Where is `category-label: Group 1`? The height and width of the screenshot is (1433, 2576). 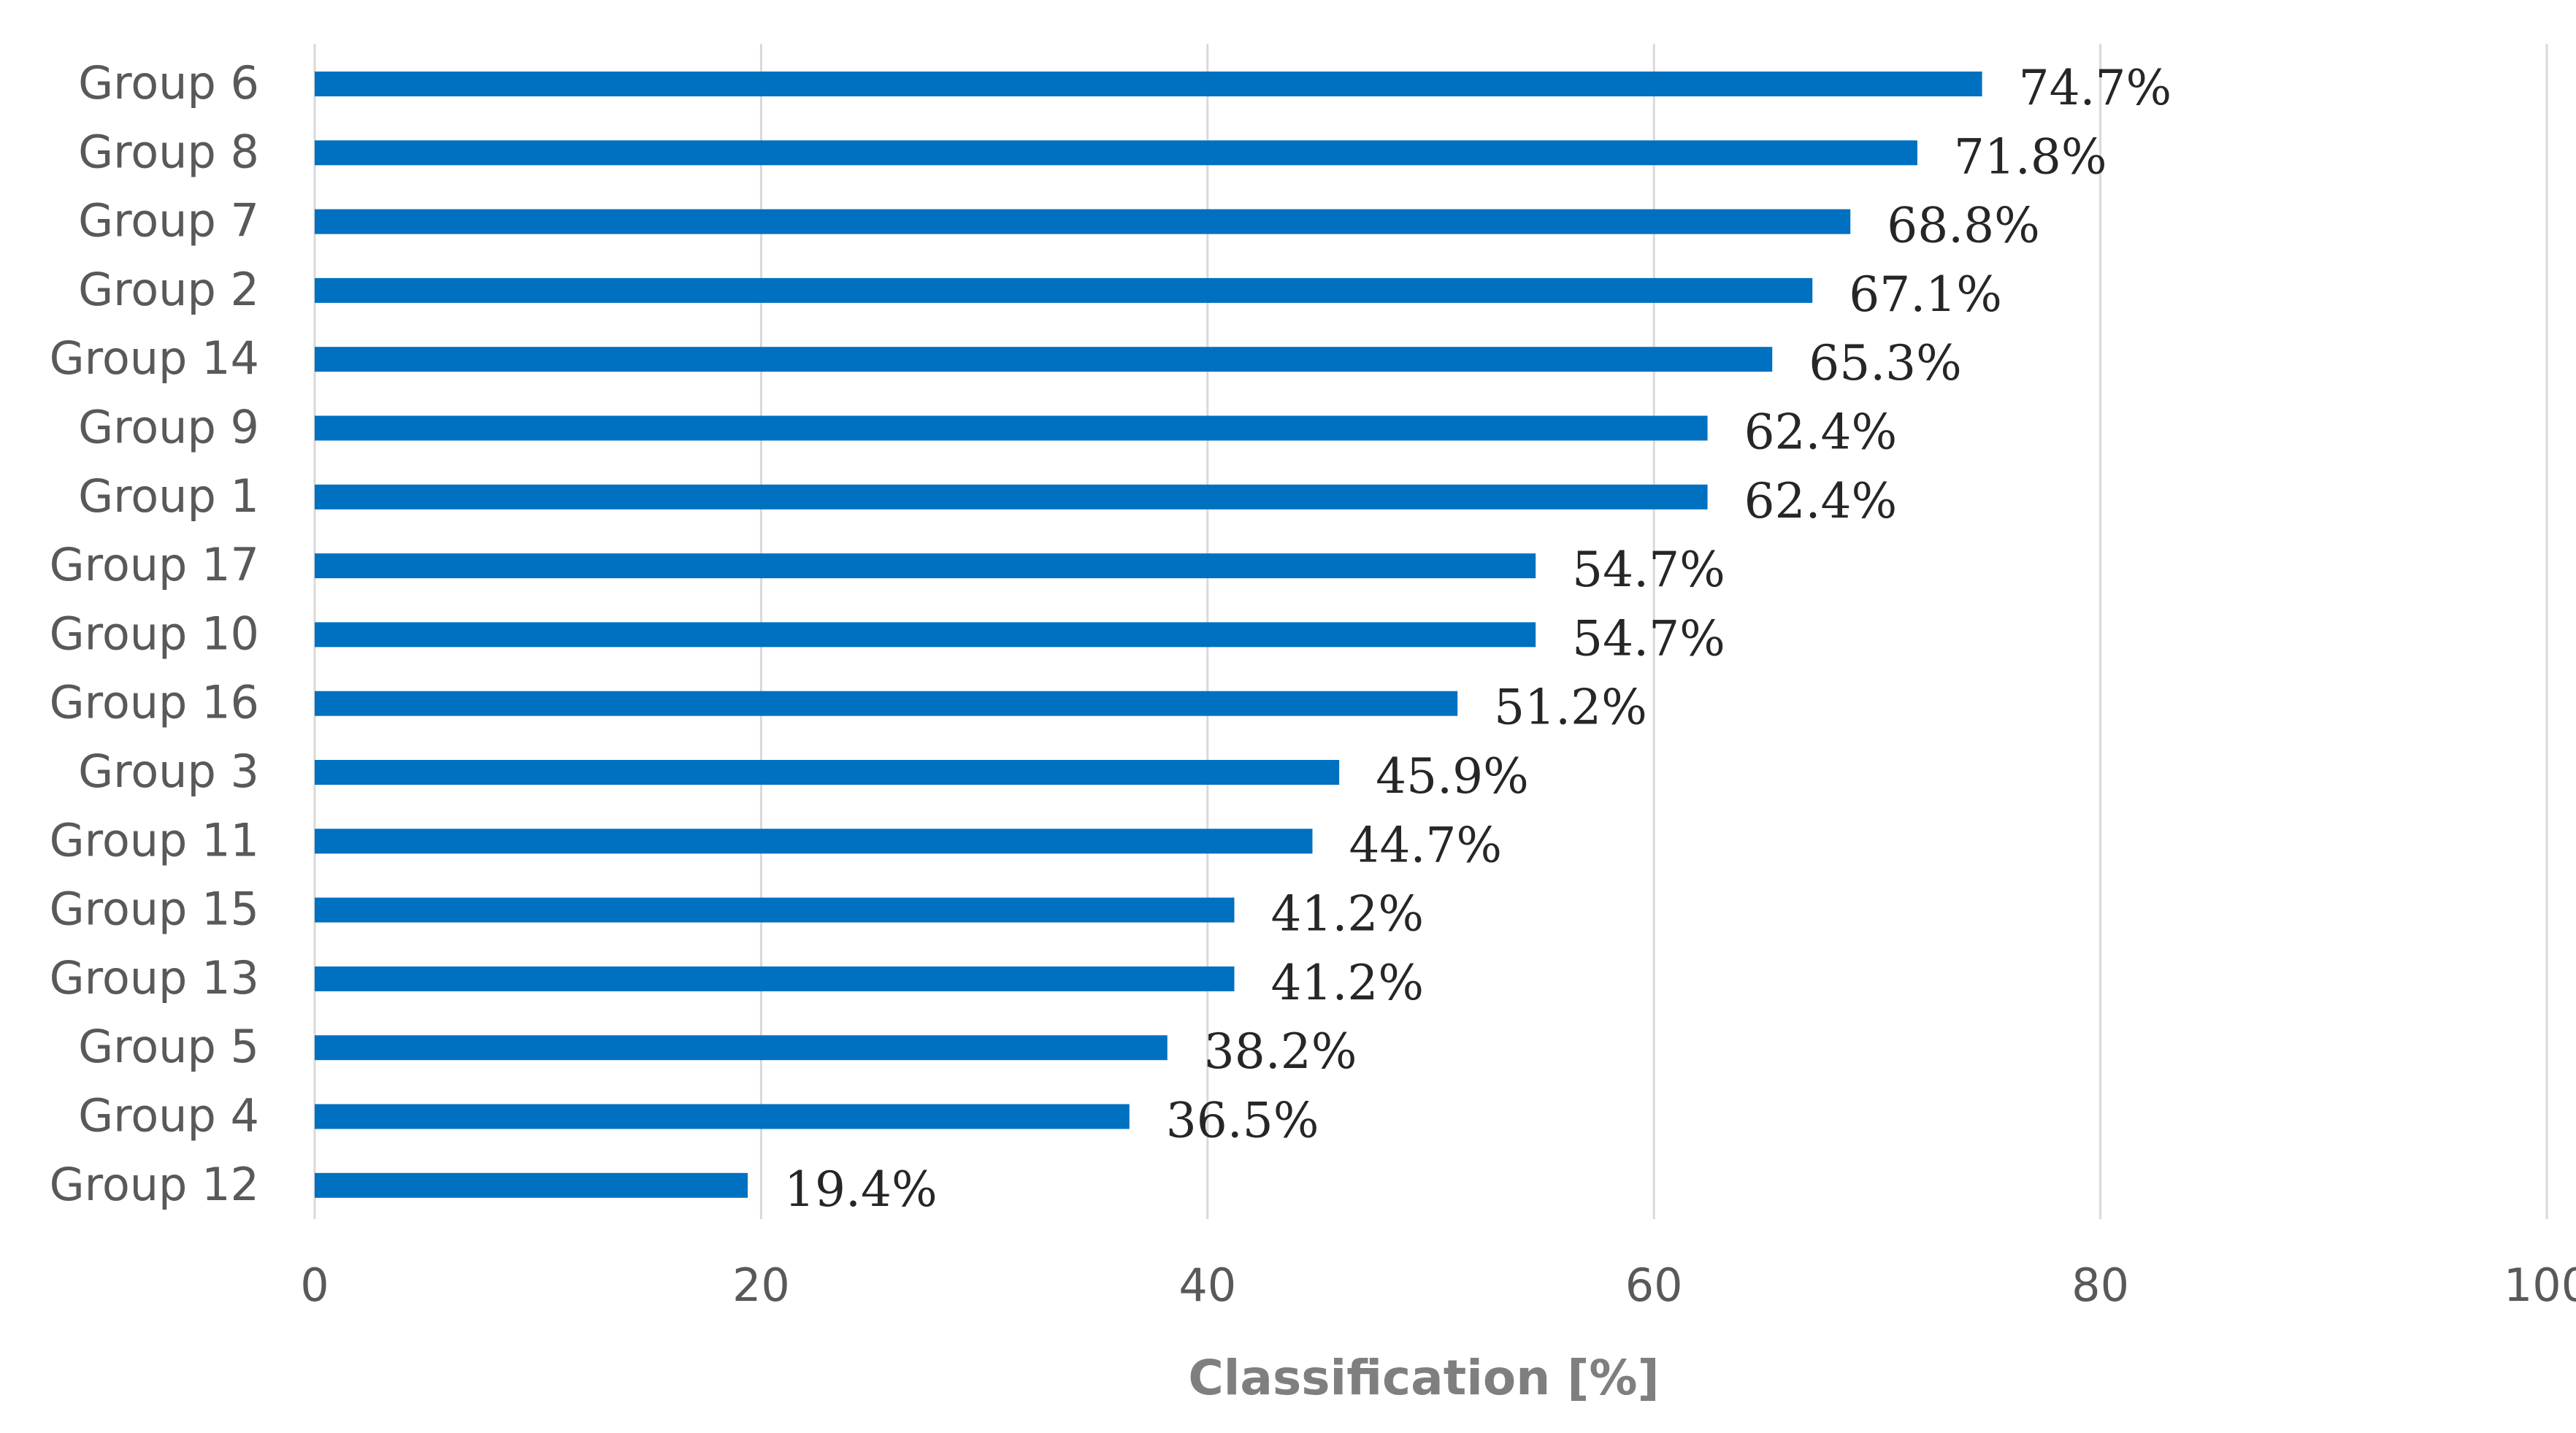
category-label: Group 1 is located at coordinates (168, 496).